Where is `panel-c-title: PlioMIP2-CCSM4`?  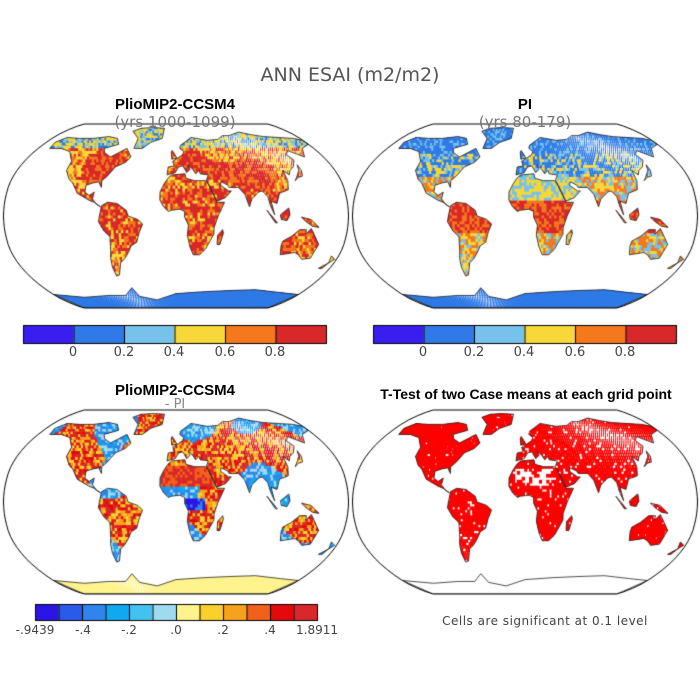
panel-c-title: PlioMIP2-CCSM4 is located at coordinates (174, 390).